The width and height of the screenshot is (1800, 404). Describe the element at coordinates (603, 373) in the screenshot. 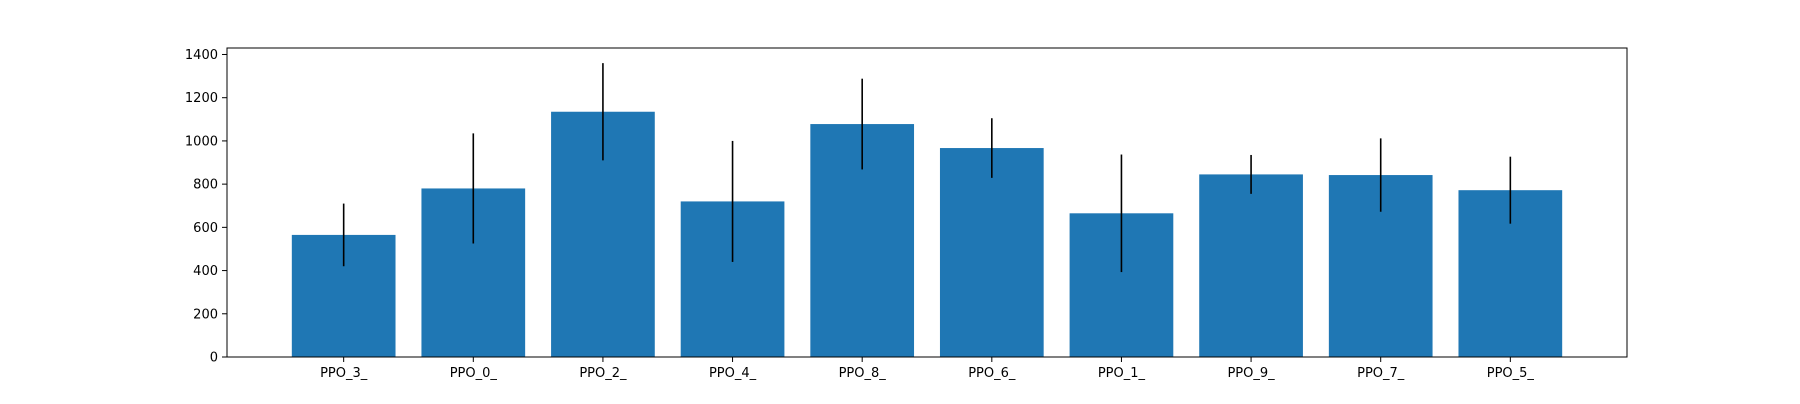

I see `x-tick-label: PPO_2_` at that location.